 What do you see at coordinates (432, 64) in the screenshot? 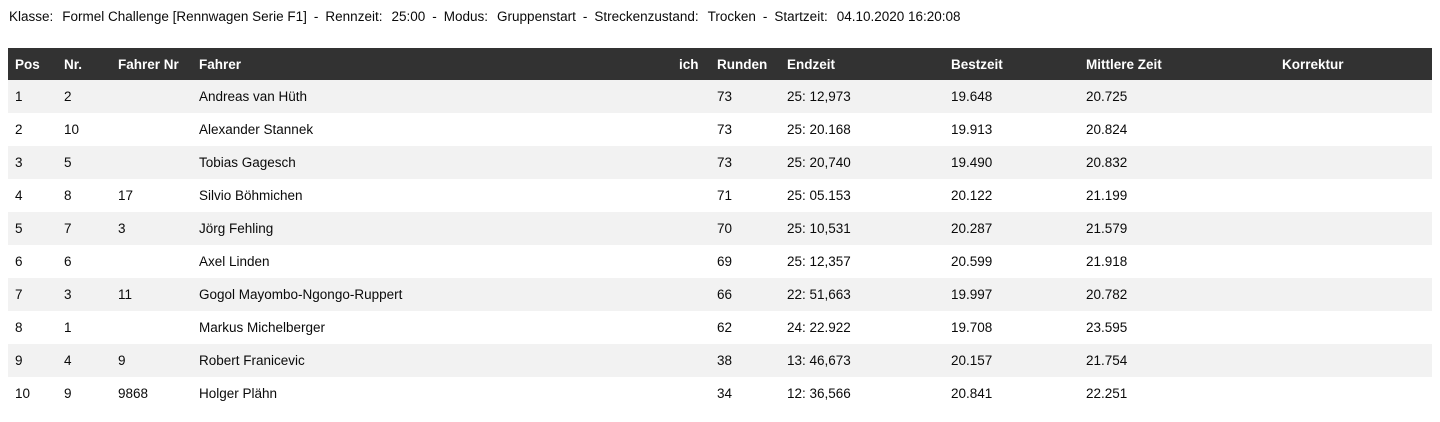
I see `column-header-fahrer: Fahrer` at bounding box center [432, 64].